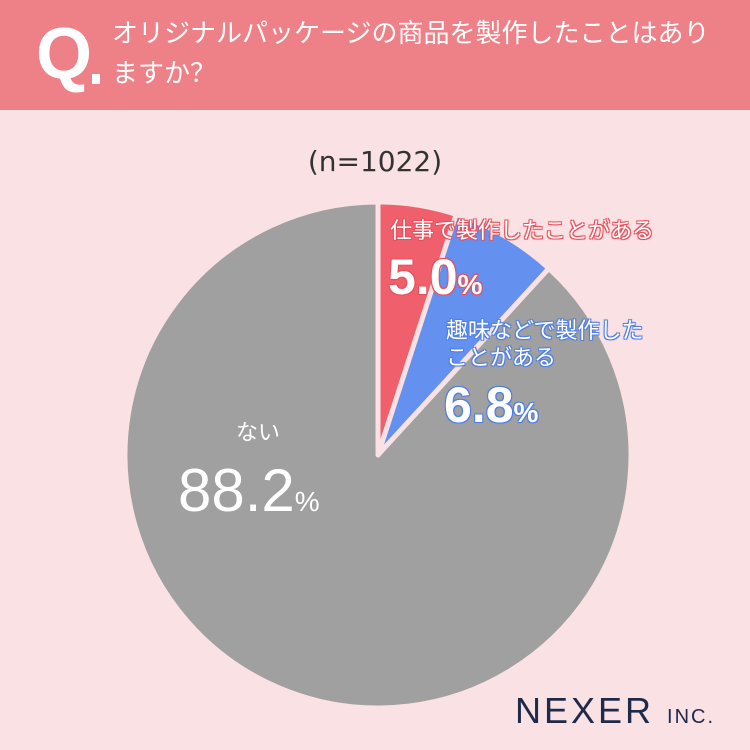 The image size is (750, 750). I want to click on question-title: オリジナルパッケージの商品を製作したことはありますか？, so click(411, 54).